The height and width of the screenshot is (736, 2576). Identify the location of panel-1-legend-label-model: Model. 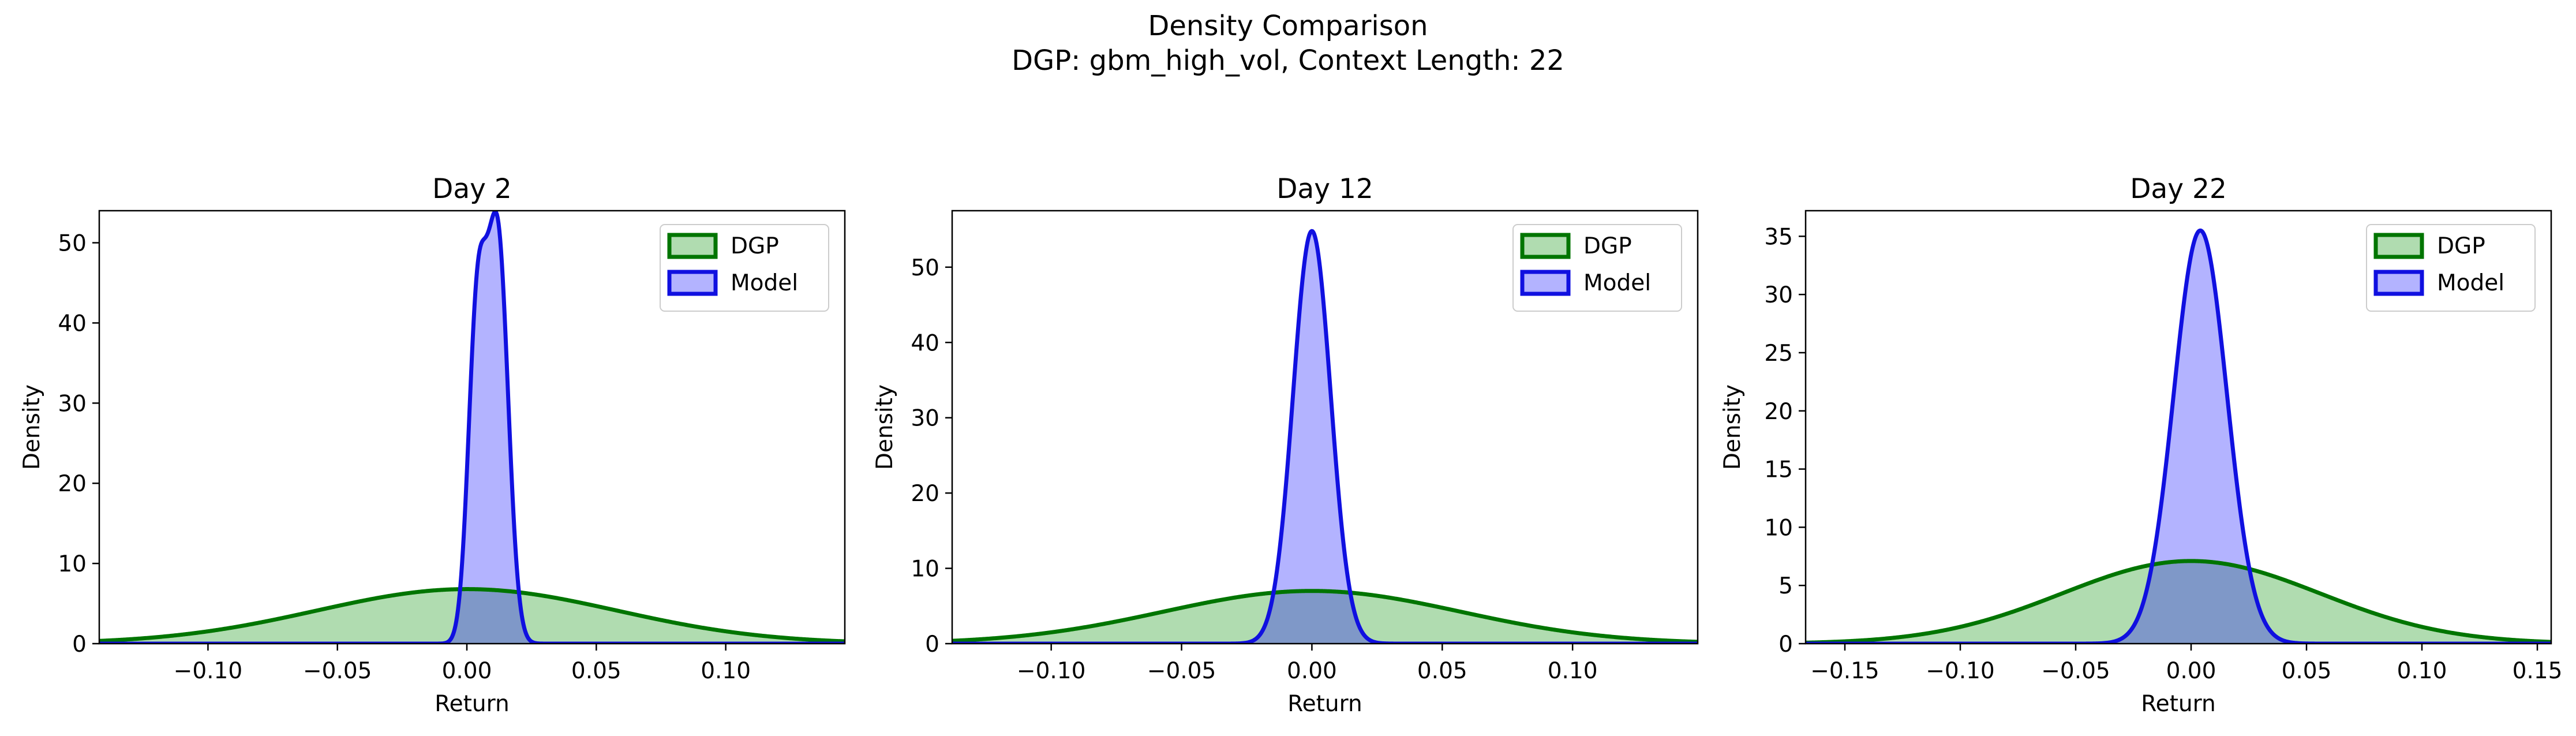
(764, 283).